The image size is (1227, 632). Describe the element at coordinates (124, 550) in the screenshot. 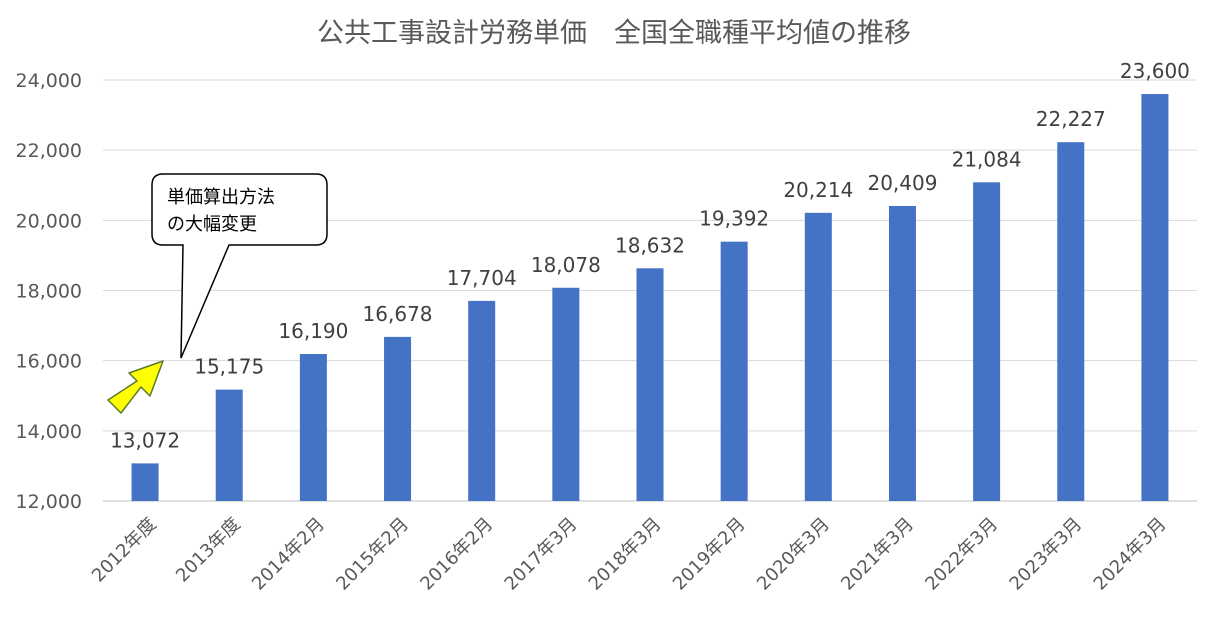

I see `x-tick-label: 2012年度` at that location.